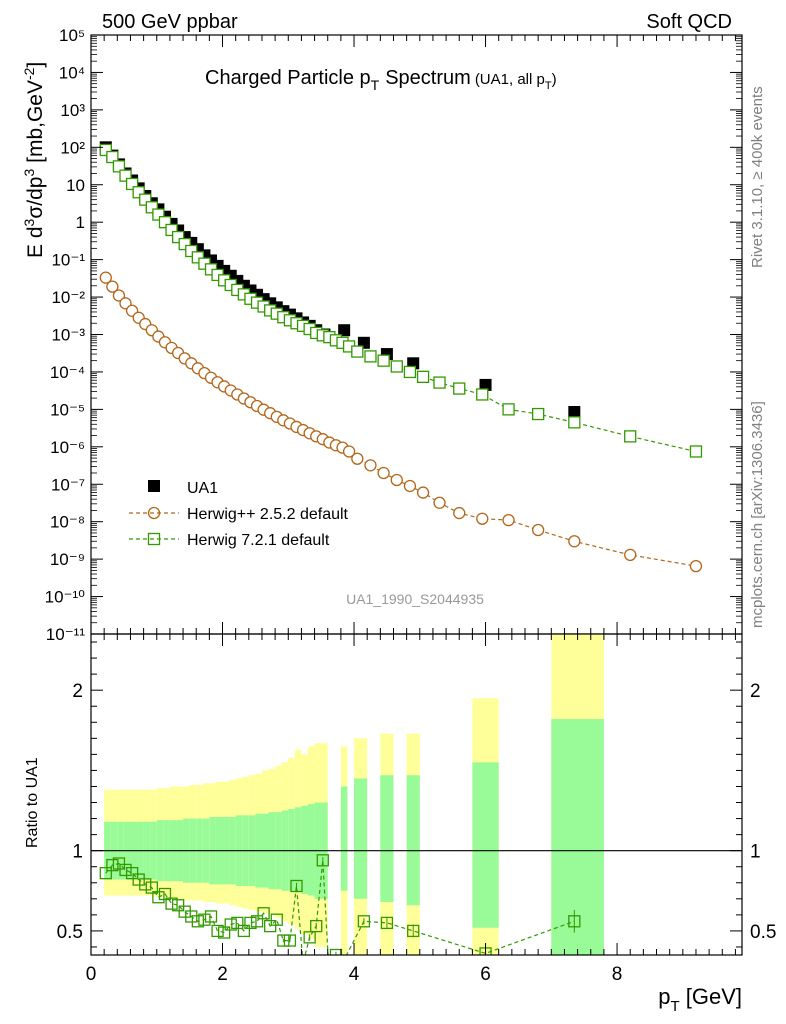 Image resolution: width=786 pixels, height=1024 pixels. I want to click on y-tick-label: 1, so click(80, 222).